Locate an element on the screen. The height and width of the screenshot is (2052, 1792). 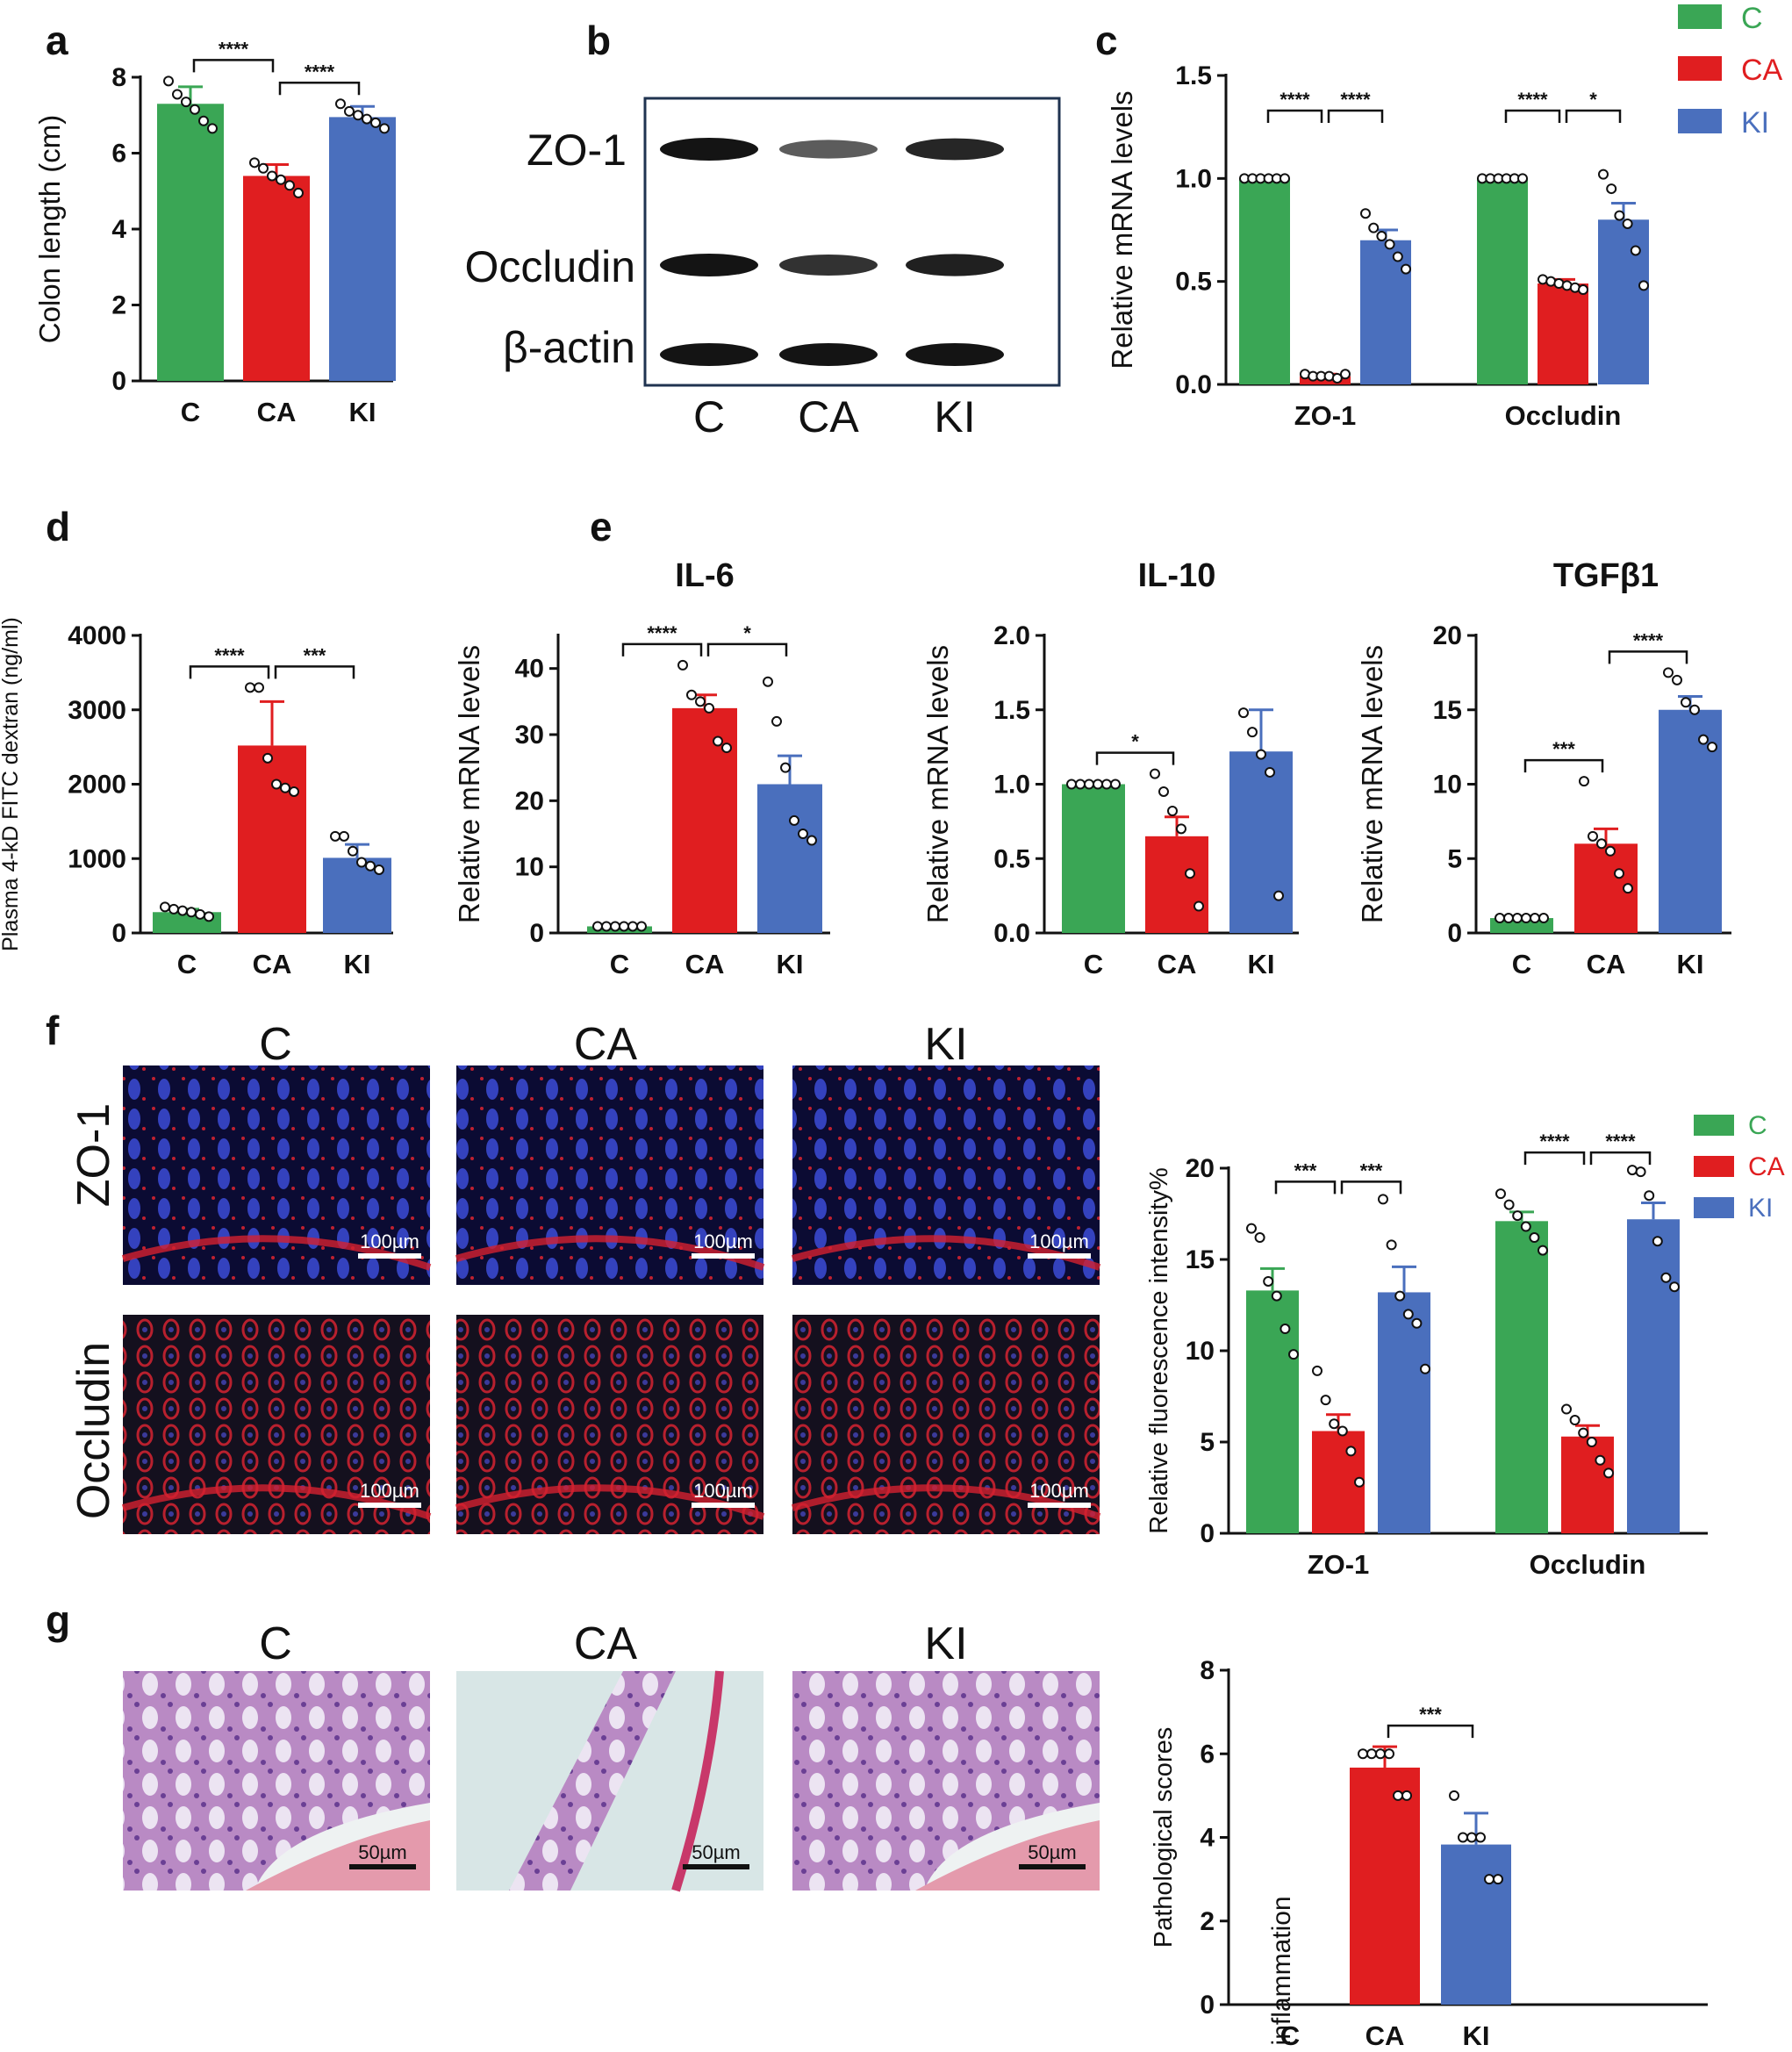
histology-tissue is located at coordinates (592, 1781).